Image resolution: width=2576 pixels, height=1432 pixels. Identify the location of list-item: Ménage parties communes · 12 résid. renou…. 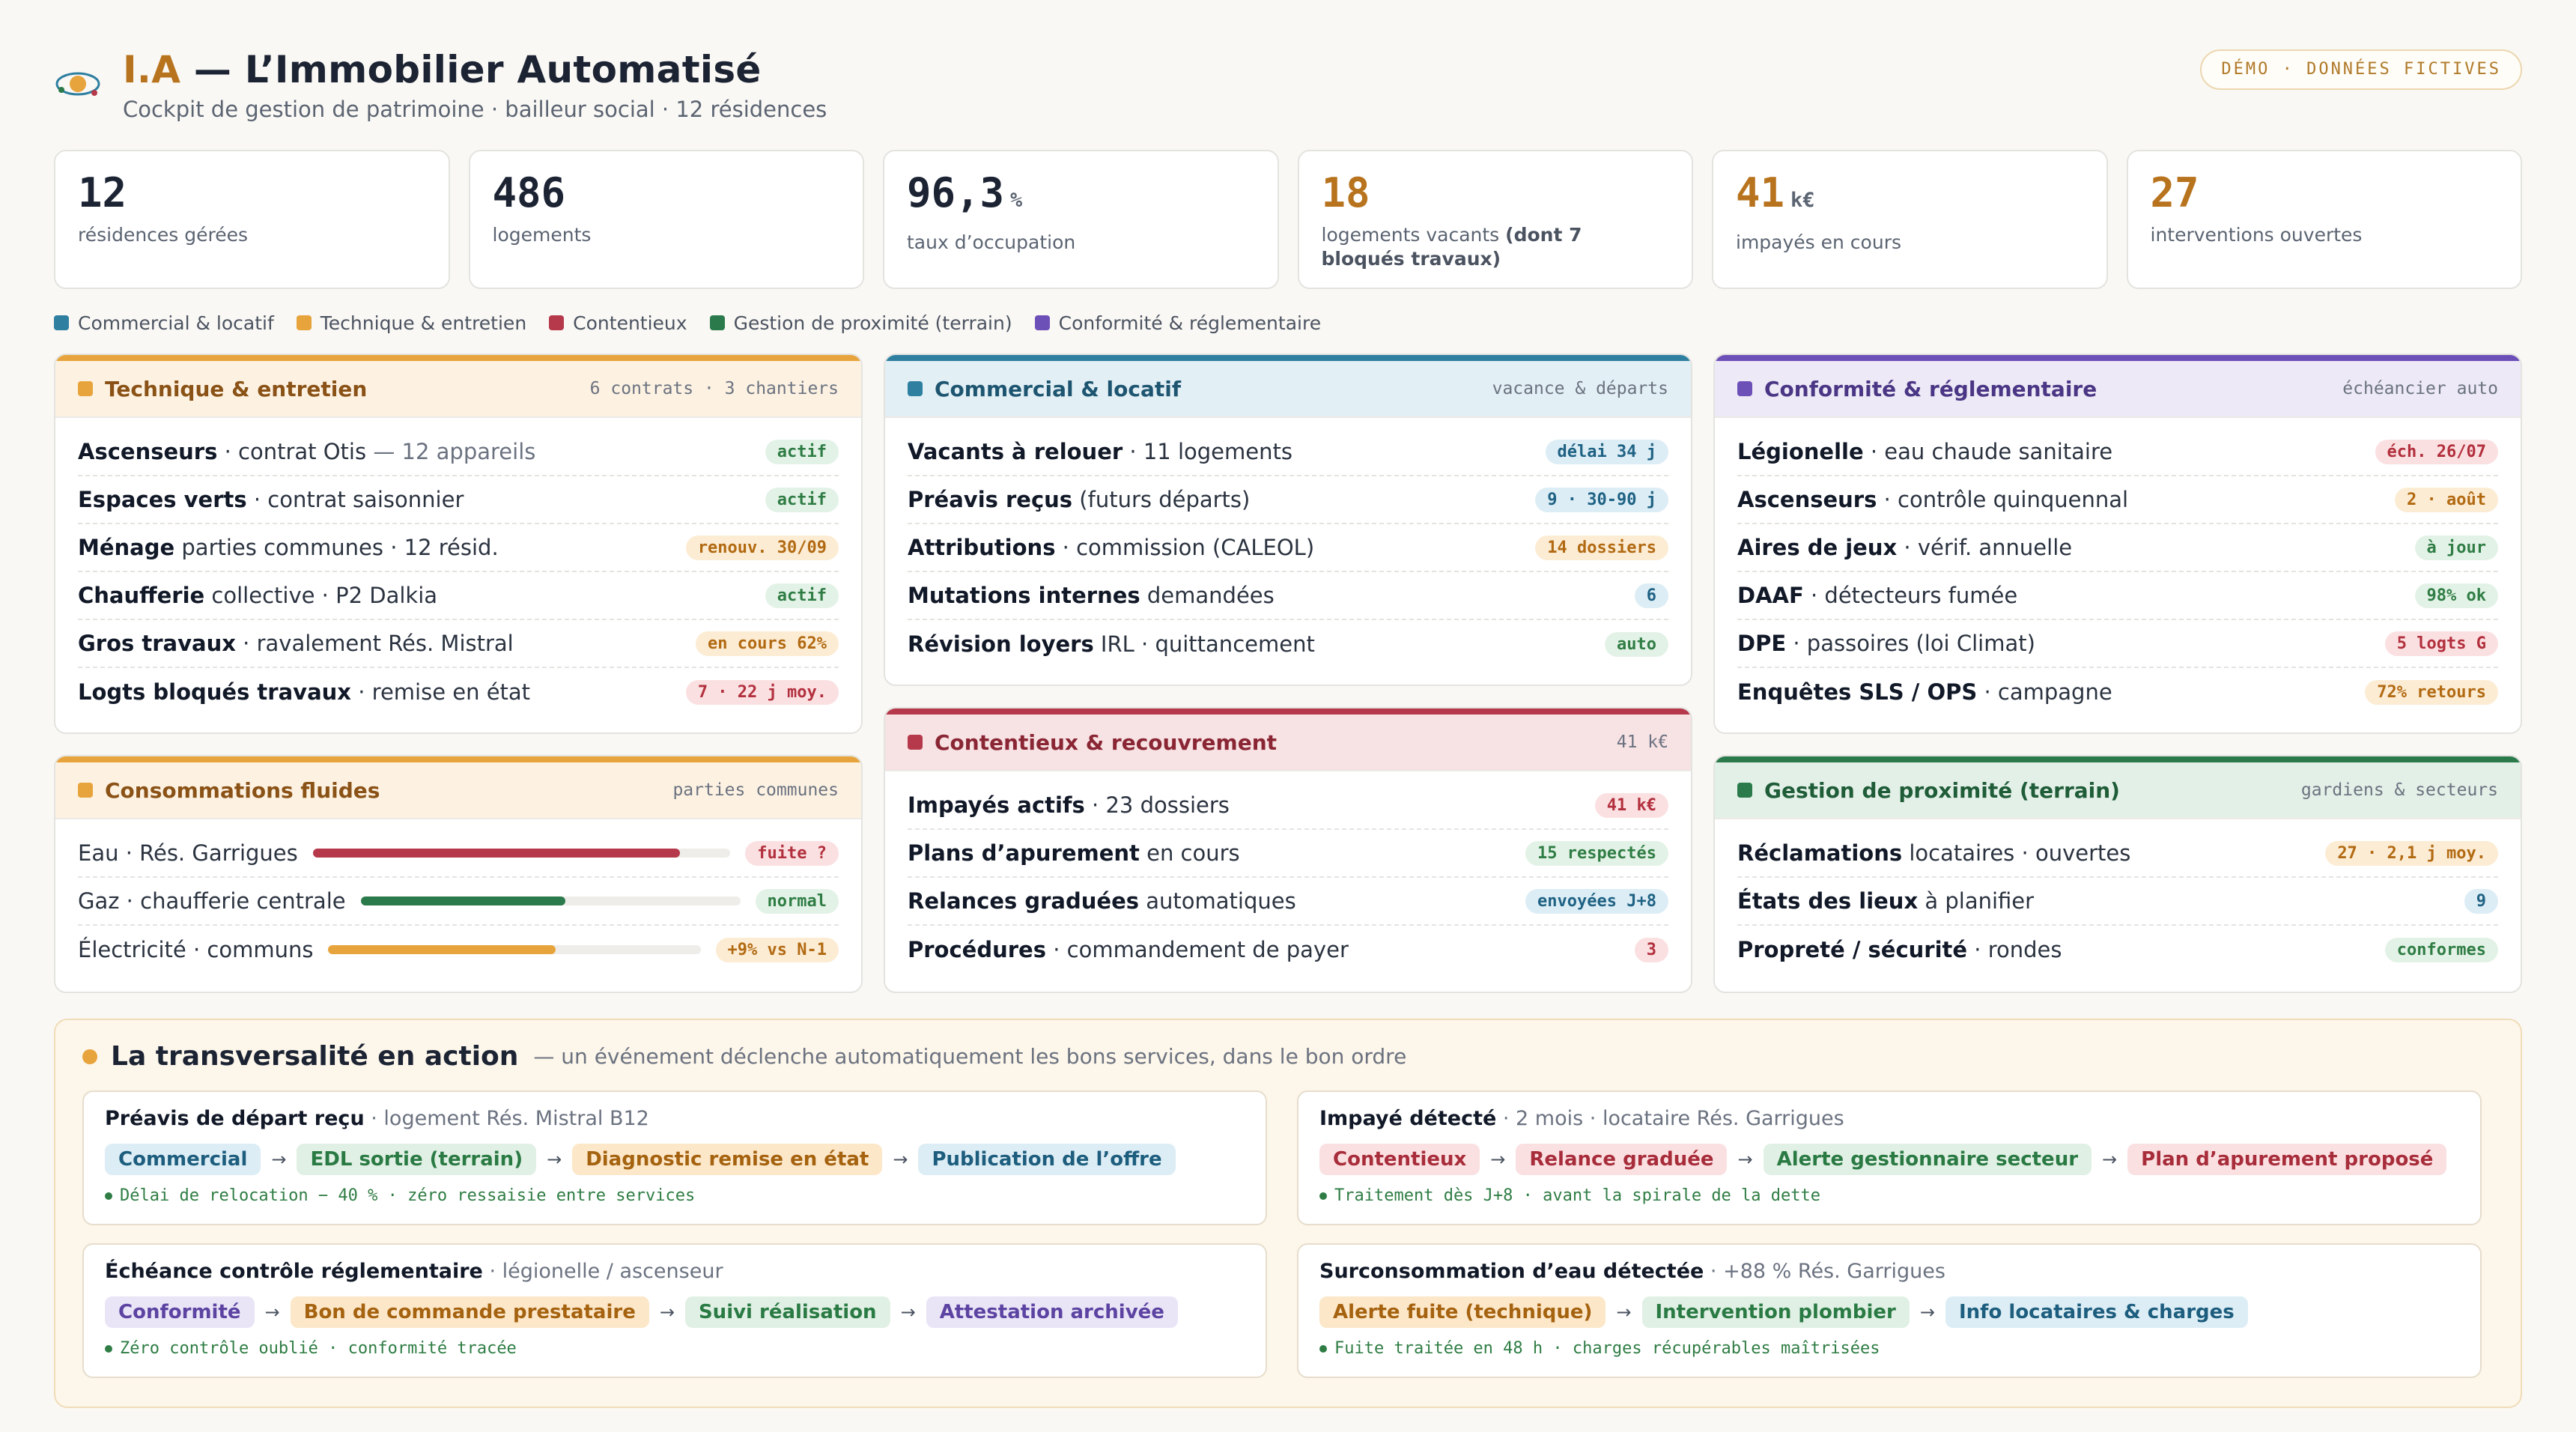
(458, 548).